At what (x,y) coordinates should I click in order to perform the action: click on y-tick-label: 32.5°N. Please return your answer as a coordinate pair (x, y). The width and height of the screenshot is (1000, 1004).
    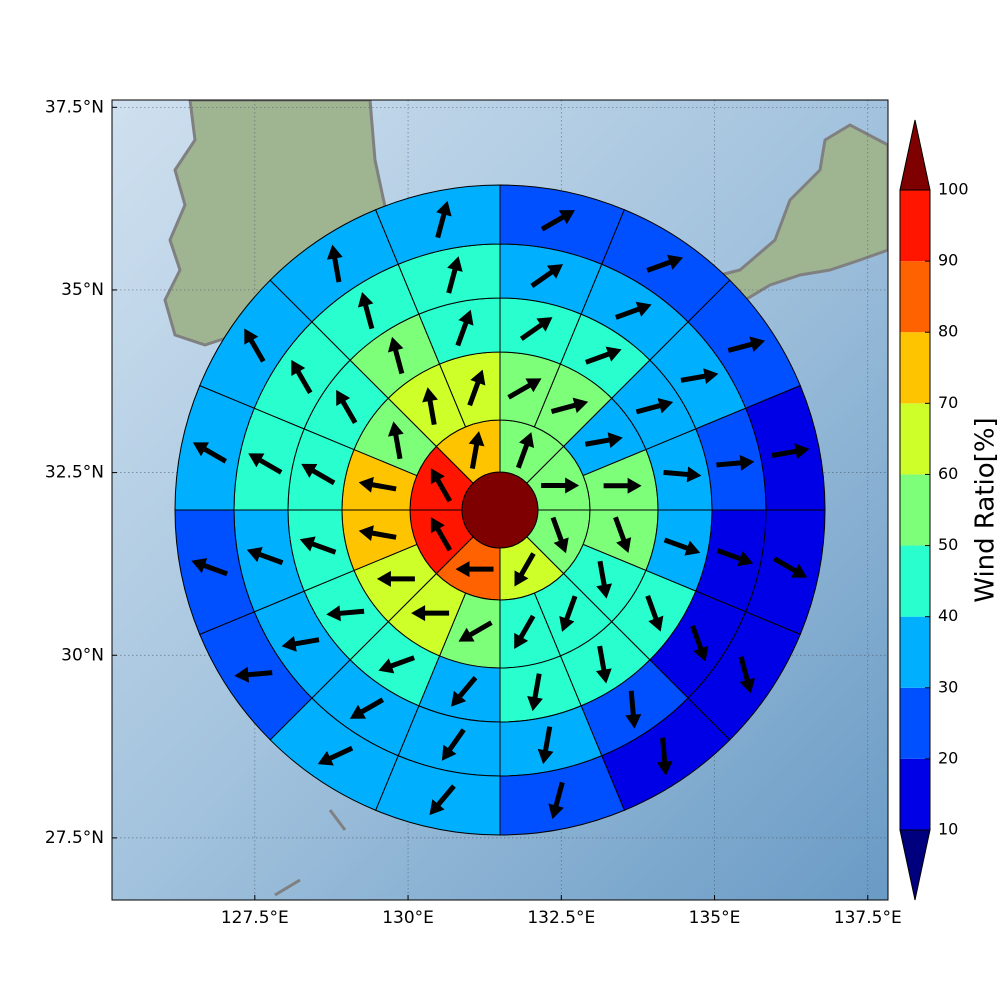
    Looking at the image, I should click on (74, 473).